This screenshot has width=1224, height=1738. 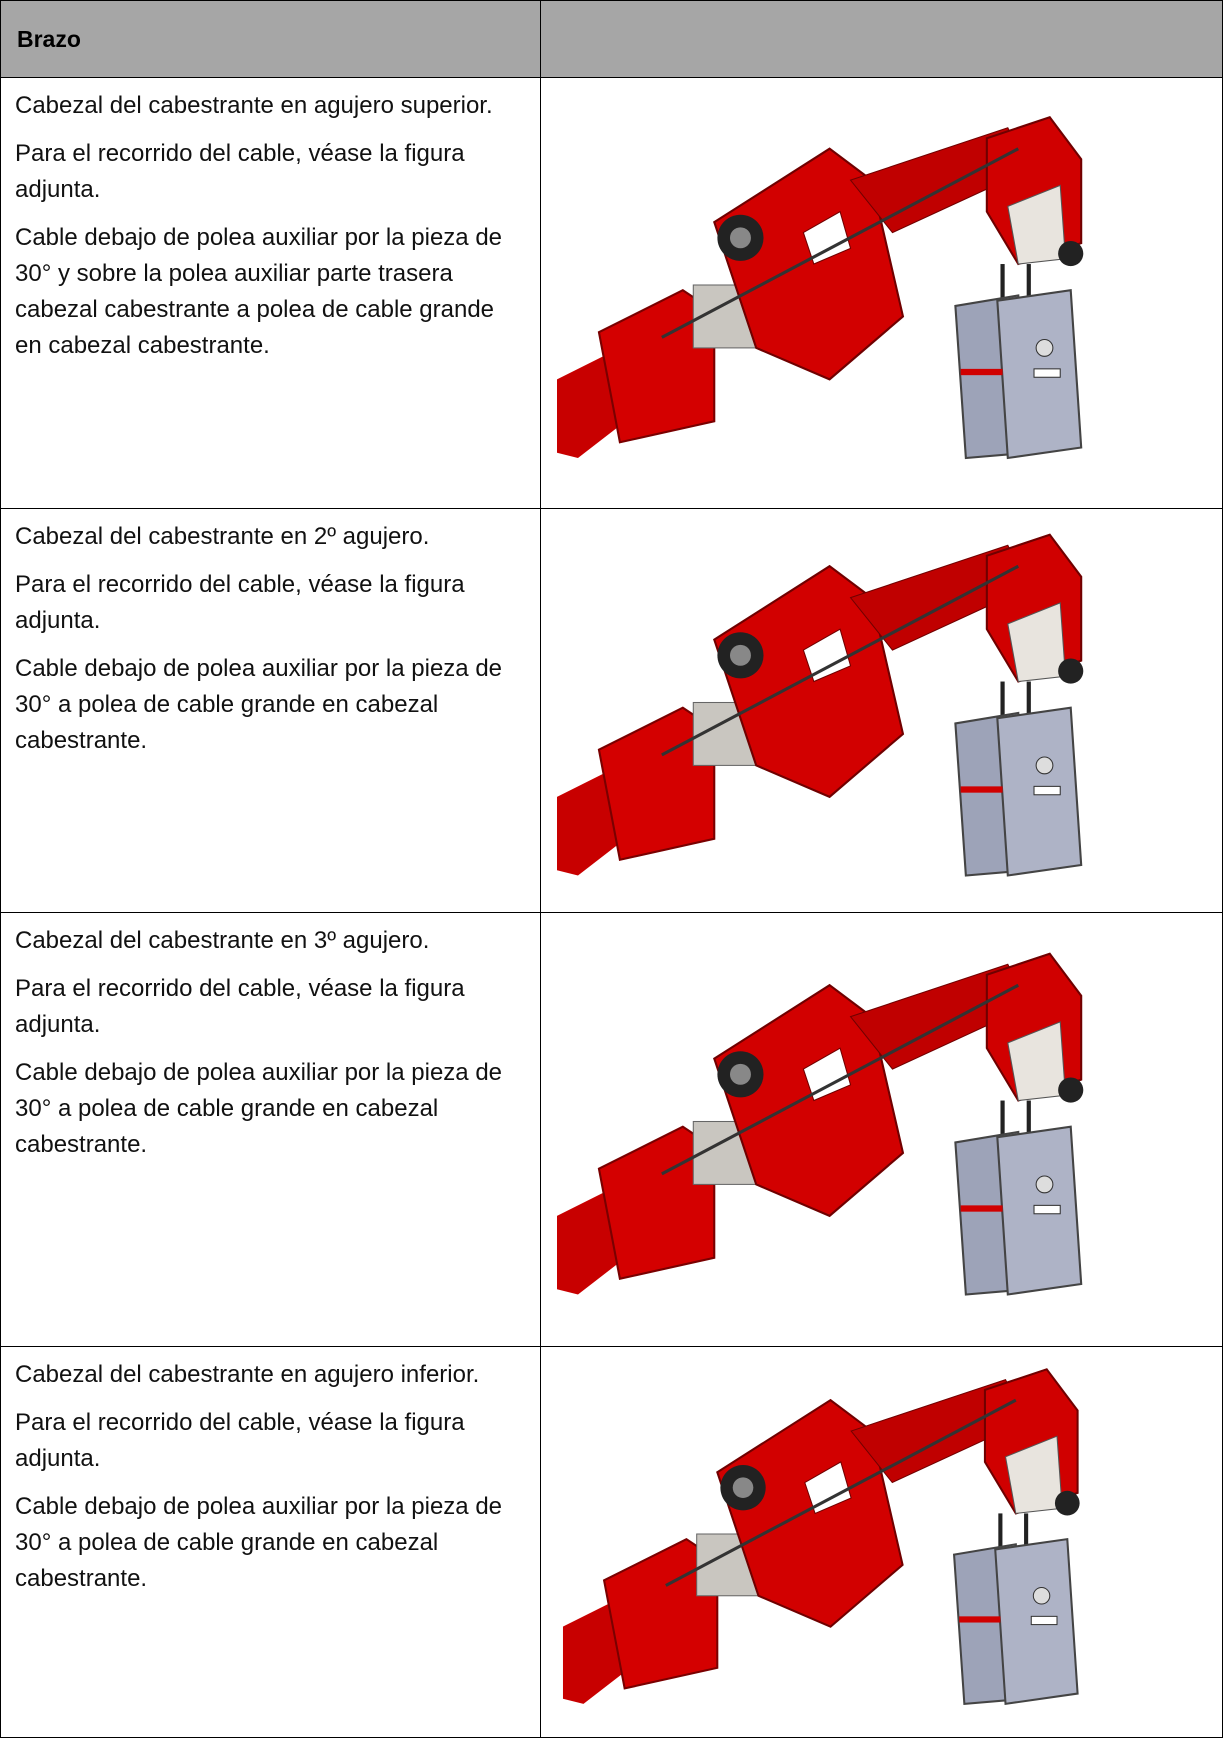 I want to click on header-blank, so click(x=881, y=39).